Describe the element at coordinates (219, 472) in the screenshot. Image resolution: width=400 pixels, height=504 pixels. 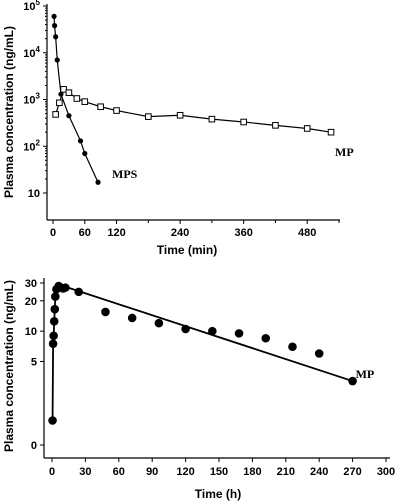
I see `x-tick-label-bottom: 150` at that location.